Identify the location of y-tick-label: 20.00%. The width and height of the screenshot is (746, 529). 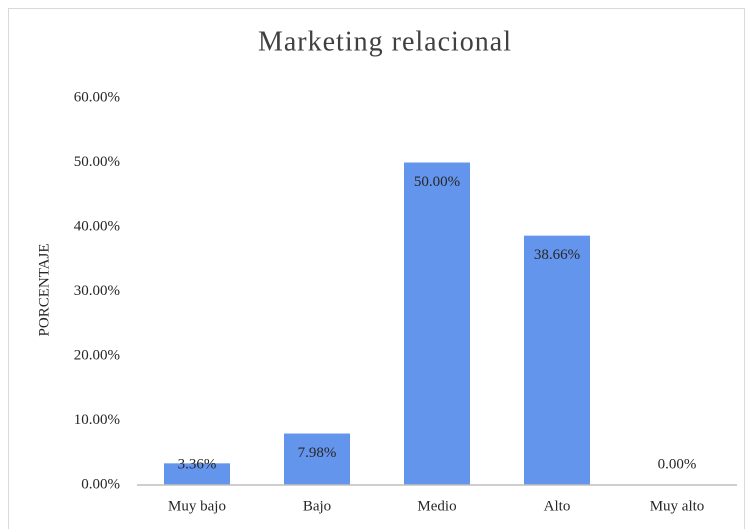
(97, 355).